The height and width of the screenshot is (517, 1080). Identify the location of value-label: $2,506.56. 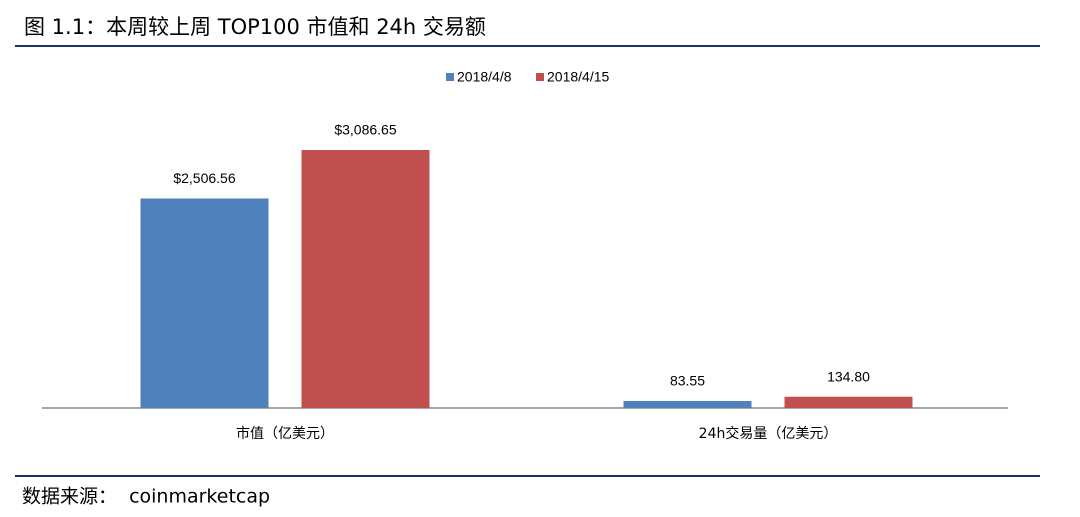
(204, 178).